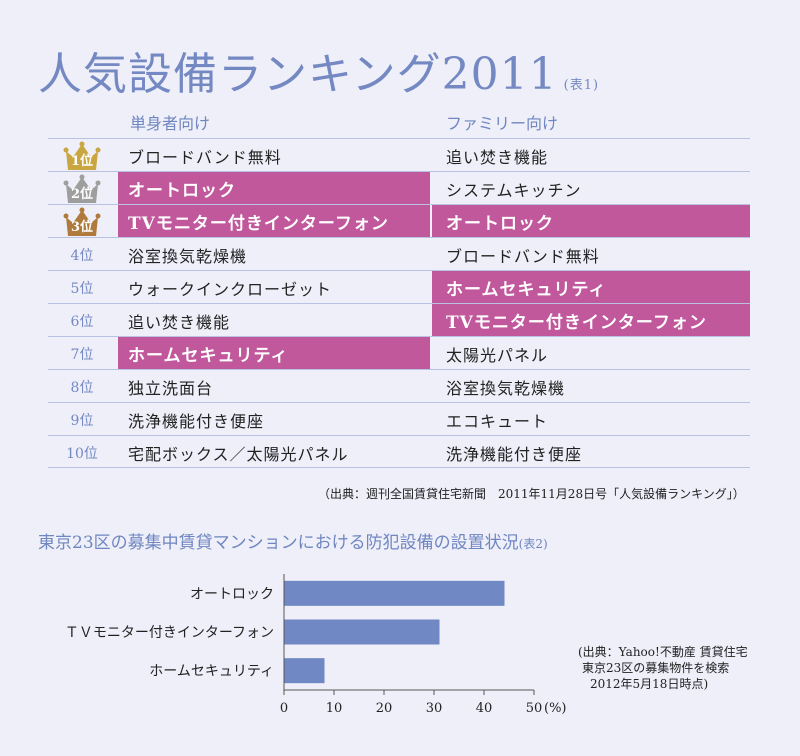 Image resolution: width=800 pixels, height=756 pixels. What do you see at coordinates (232, 594) in the screenshot?
I see `category-label: オートロック` at bounding box center [232, 594].